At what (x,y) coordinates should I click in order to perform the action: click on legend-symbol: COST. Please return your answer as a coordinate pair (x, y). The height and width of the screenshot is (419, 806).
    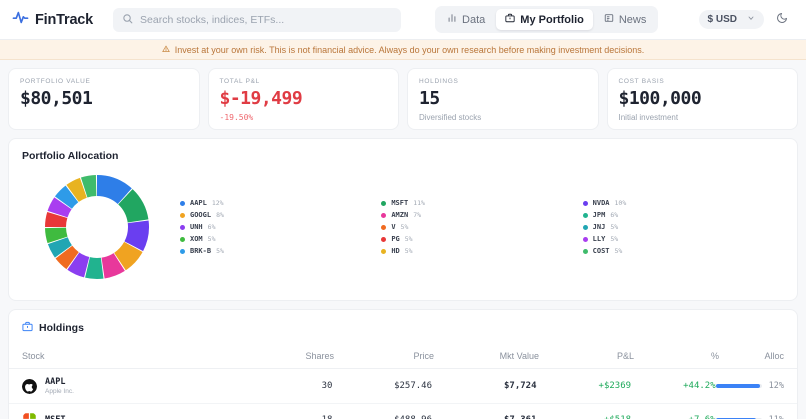
    Looking at the image, I should click on (601, 251).